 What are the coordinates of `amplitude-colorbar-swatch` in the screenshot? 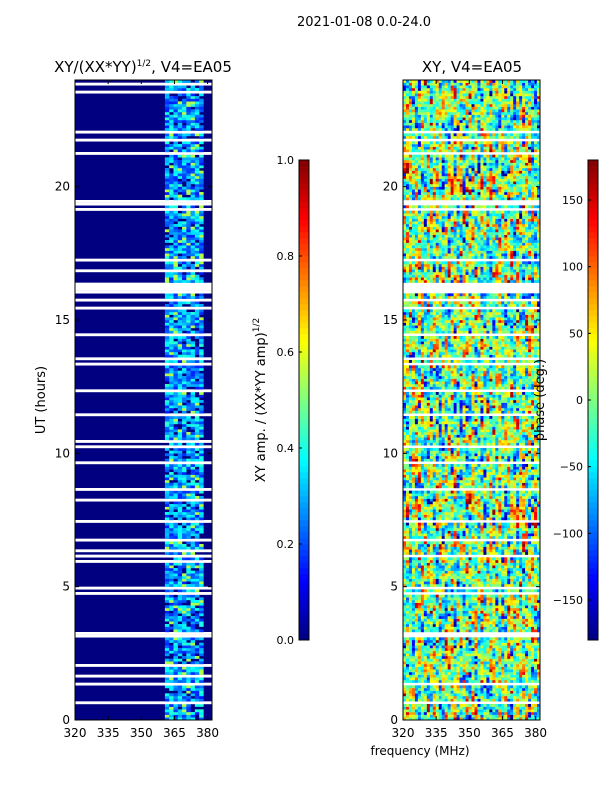 It's located at (304, 193).